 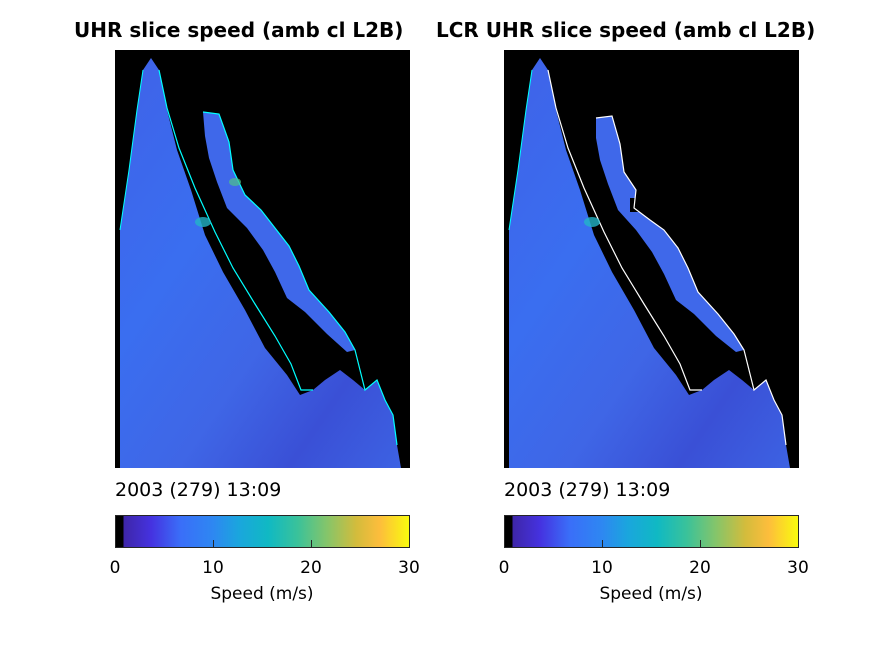 I want to click on left-coastline, so click(x=235, y=230).